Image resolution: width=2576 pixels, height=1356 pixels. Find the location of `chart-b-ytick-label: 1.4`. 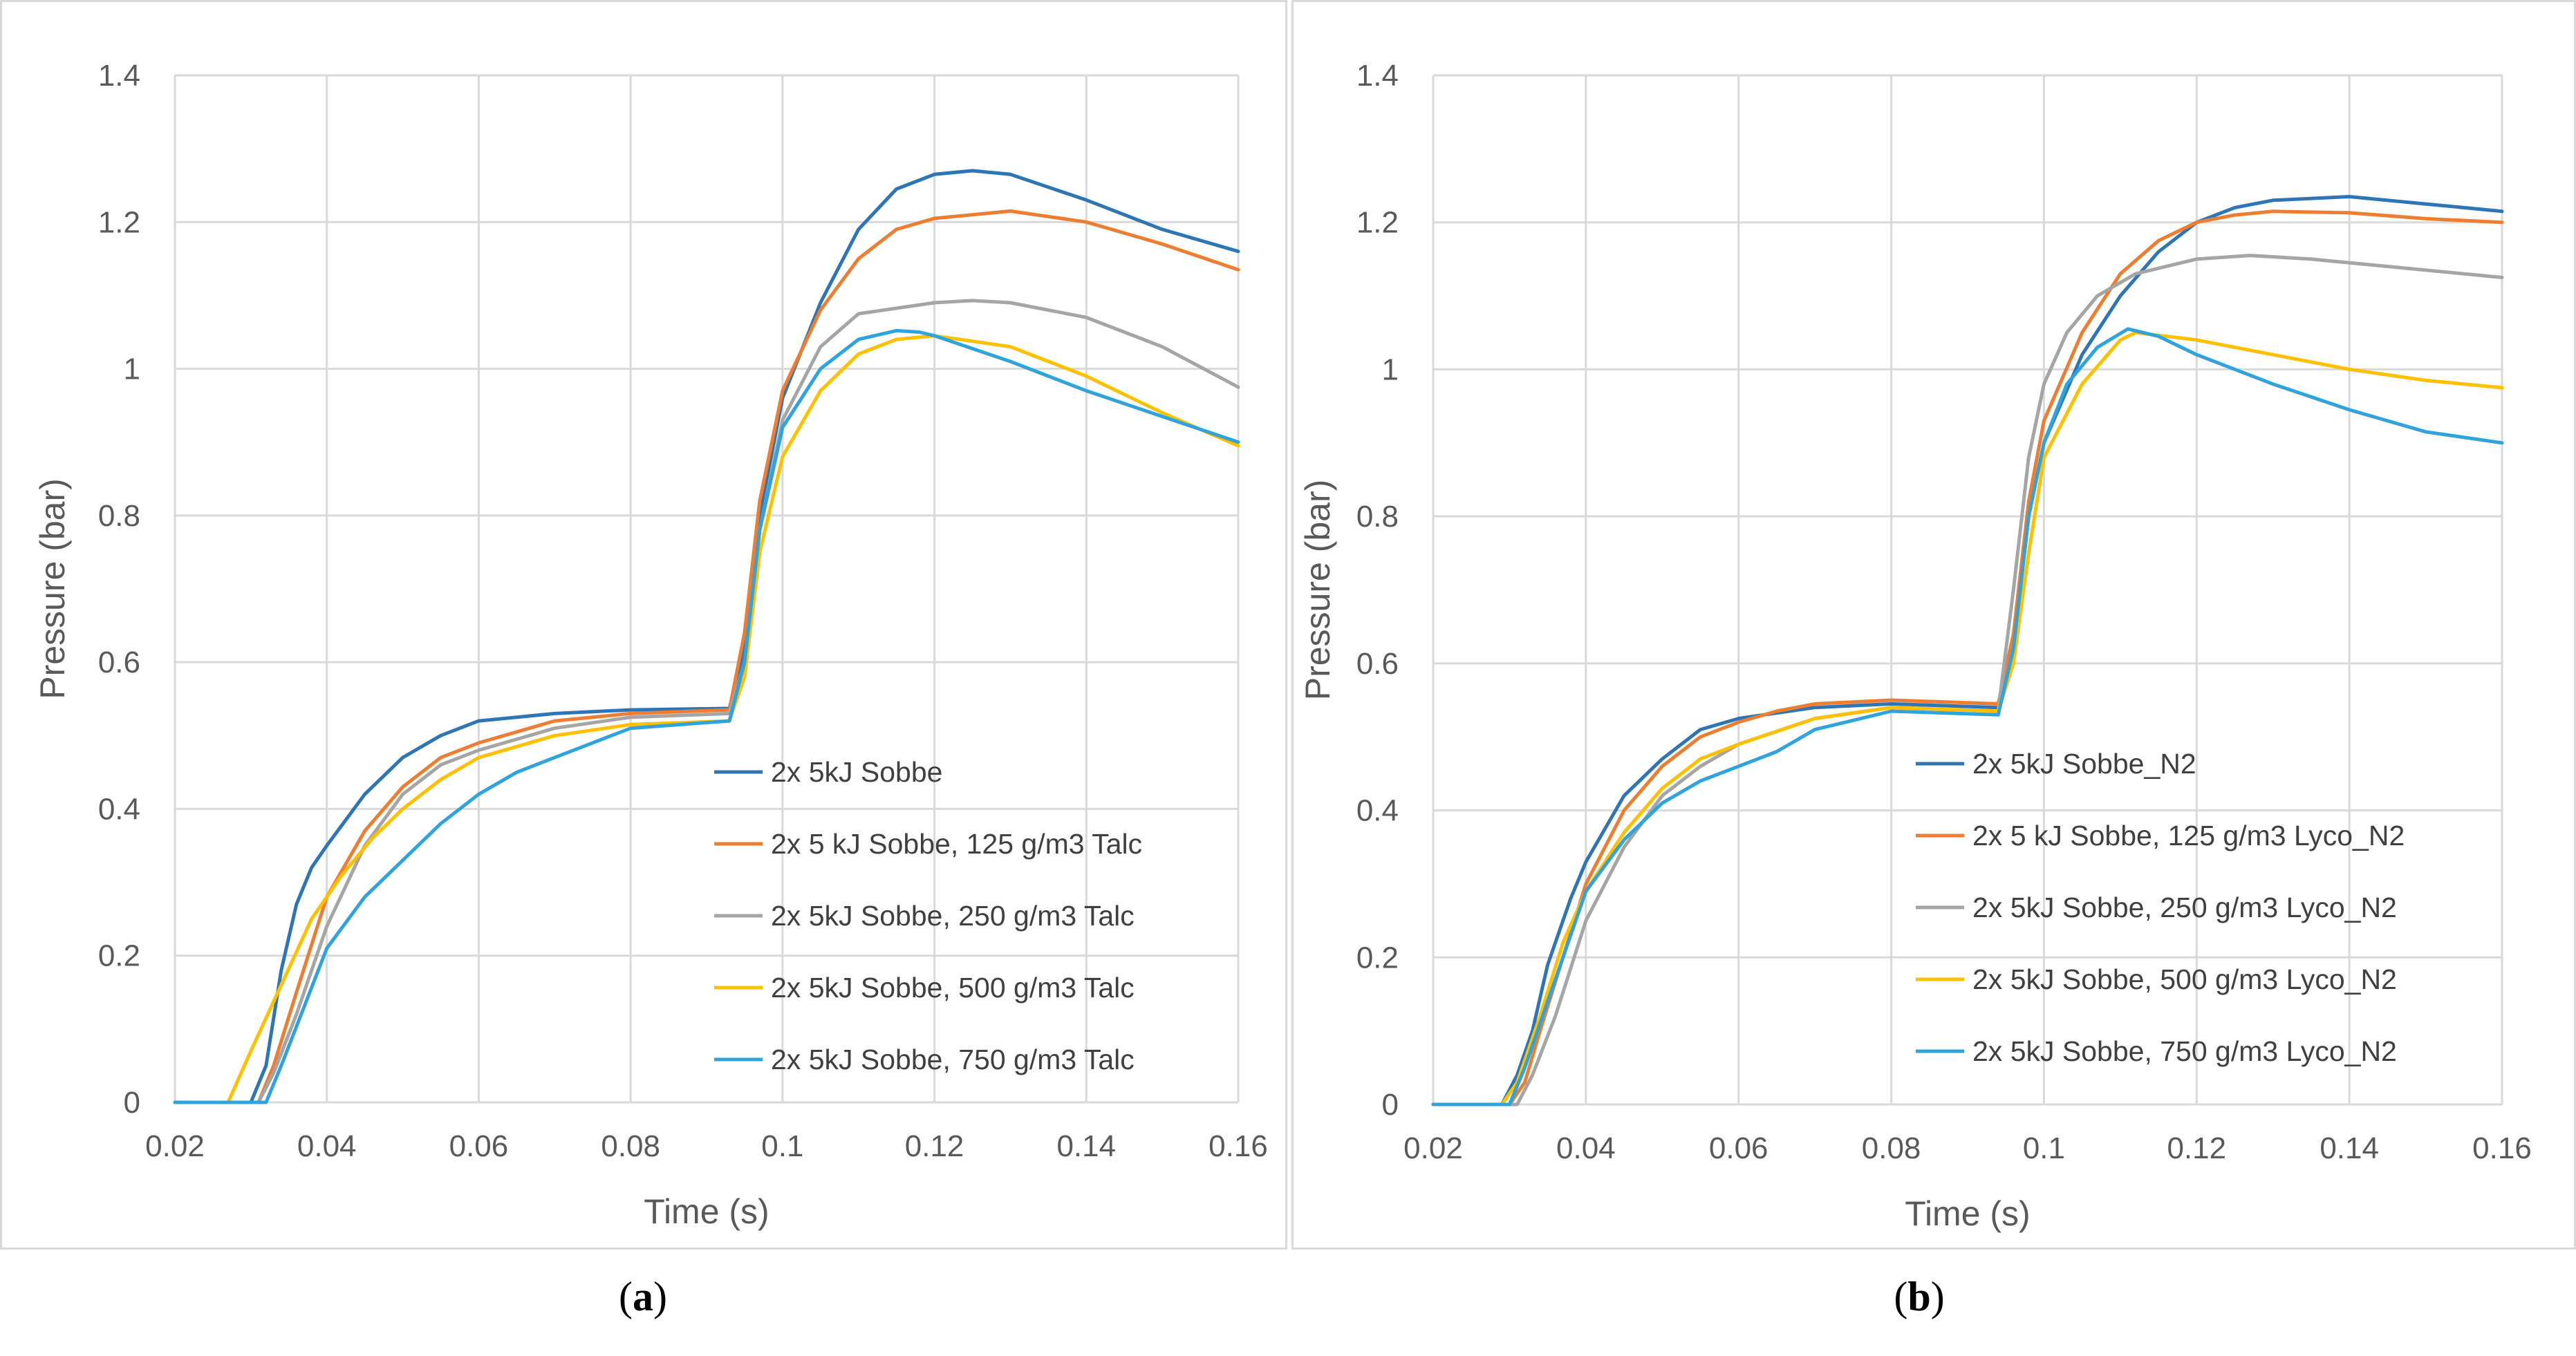

chart-b-ytick-label: 1.4 is located at coordinates (1377, 76).